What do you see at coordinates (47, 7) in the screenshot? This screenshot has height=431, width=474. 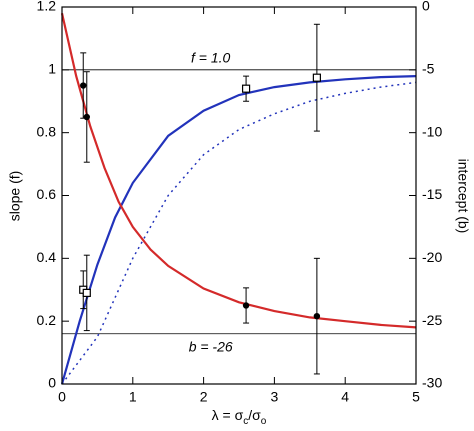 I see `y-tick-label: 1.2` at bounding box center [47, 7].